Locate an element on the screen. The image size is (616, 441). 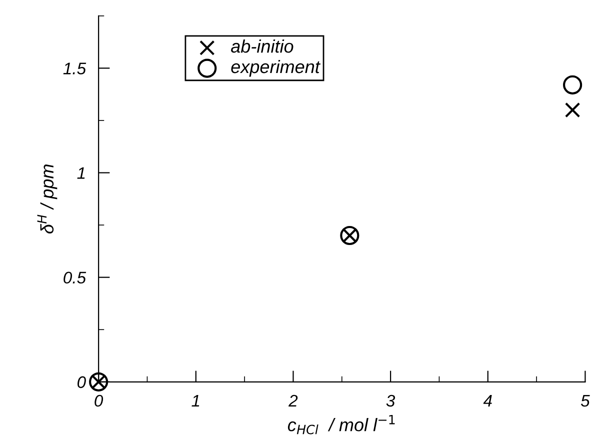
x-tick-label: 2 is located at coordinates (293, 400).